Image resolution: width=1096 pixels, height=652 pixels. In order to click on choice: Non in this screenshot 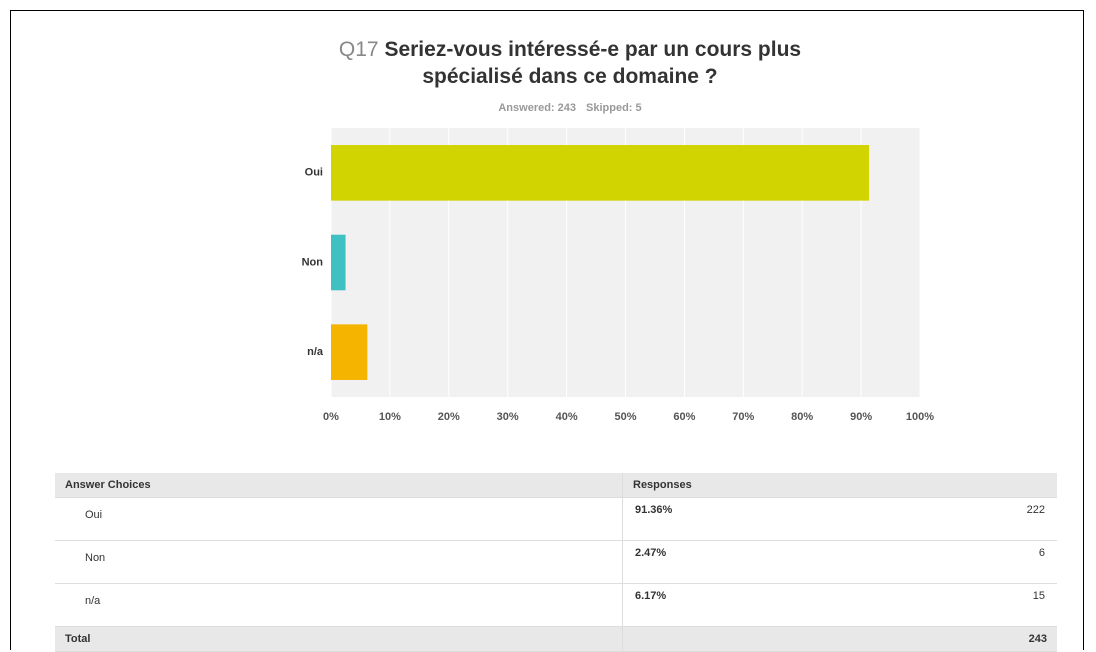, I will do `click(339, 562)`.